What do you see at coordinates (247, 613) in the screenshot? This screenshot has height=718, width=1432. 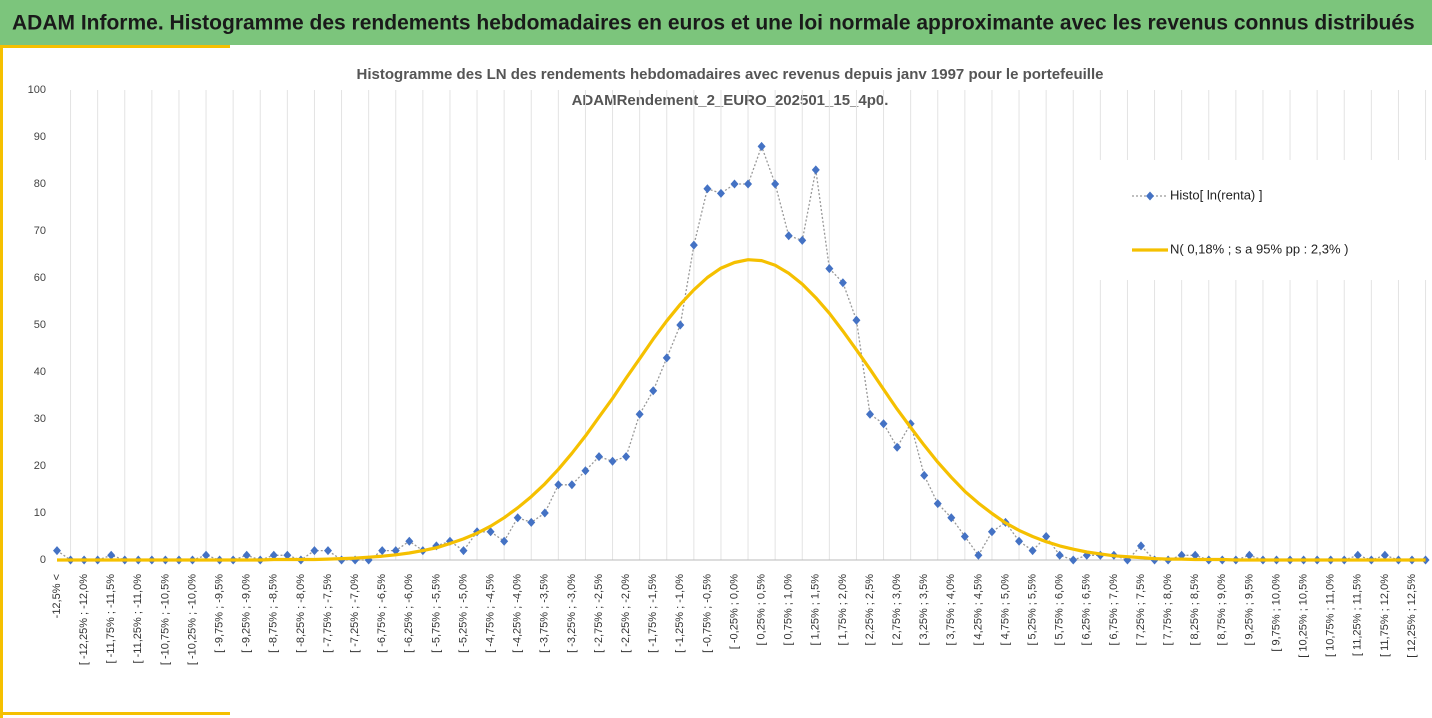 I see `x-tick-label: [ -9,25% ; -9,0%` at bounding box center [247, 613].